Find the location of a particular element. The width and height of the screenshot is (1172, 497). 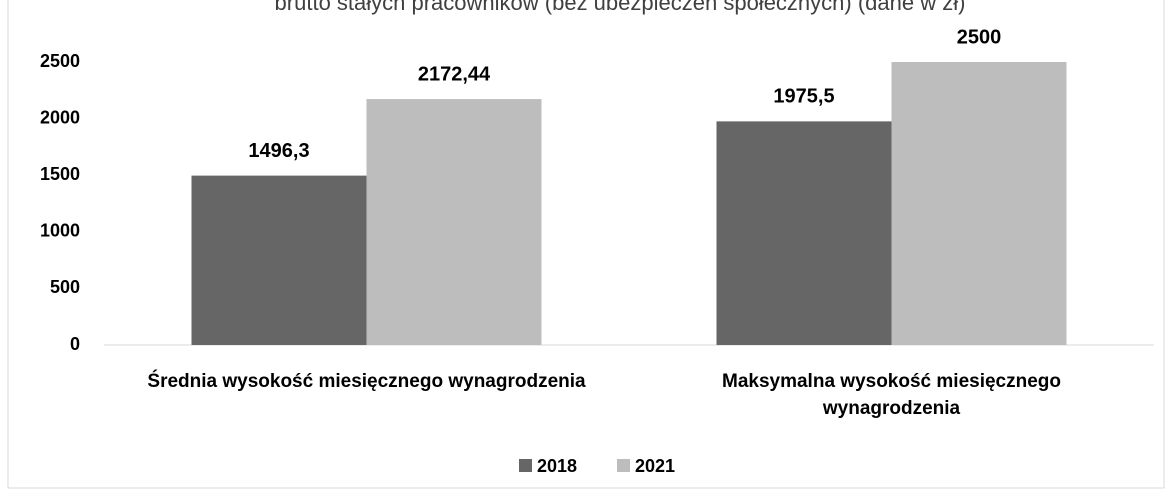

value-label: 2172,44 is located at coordinates (454, 74).